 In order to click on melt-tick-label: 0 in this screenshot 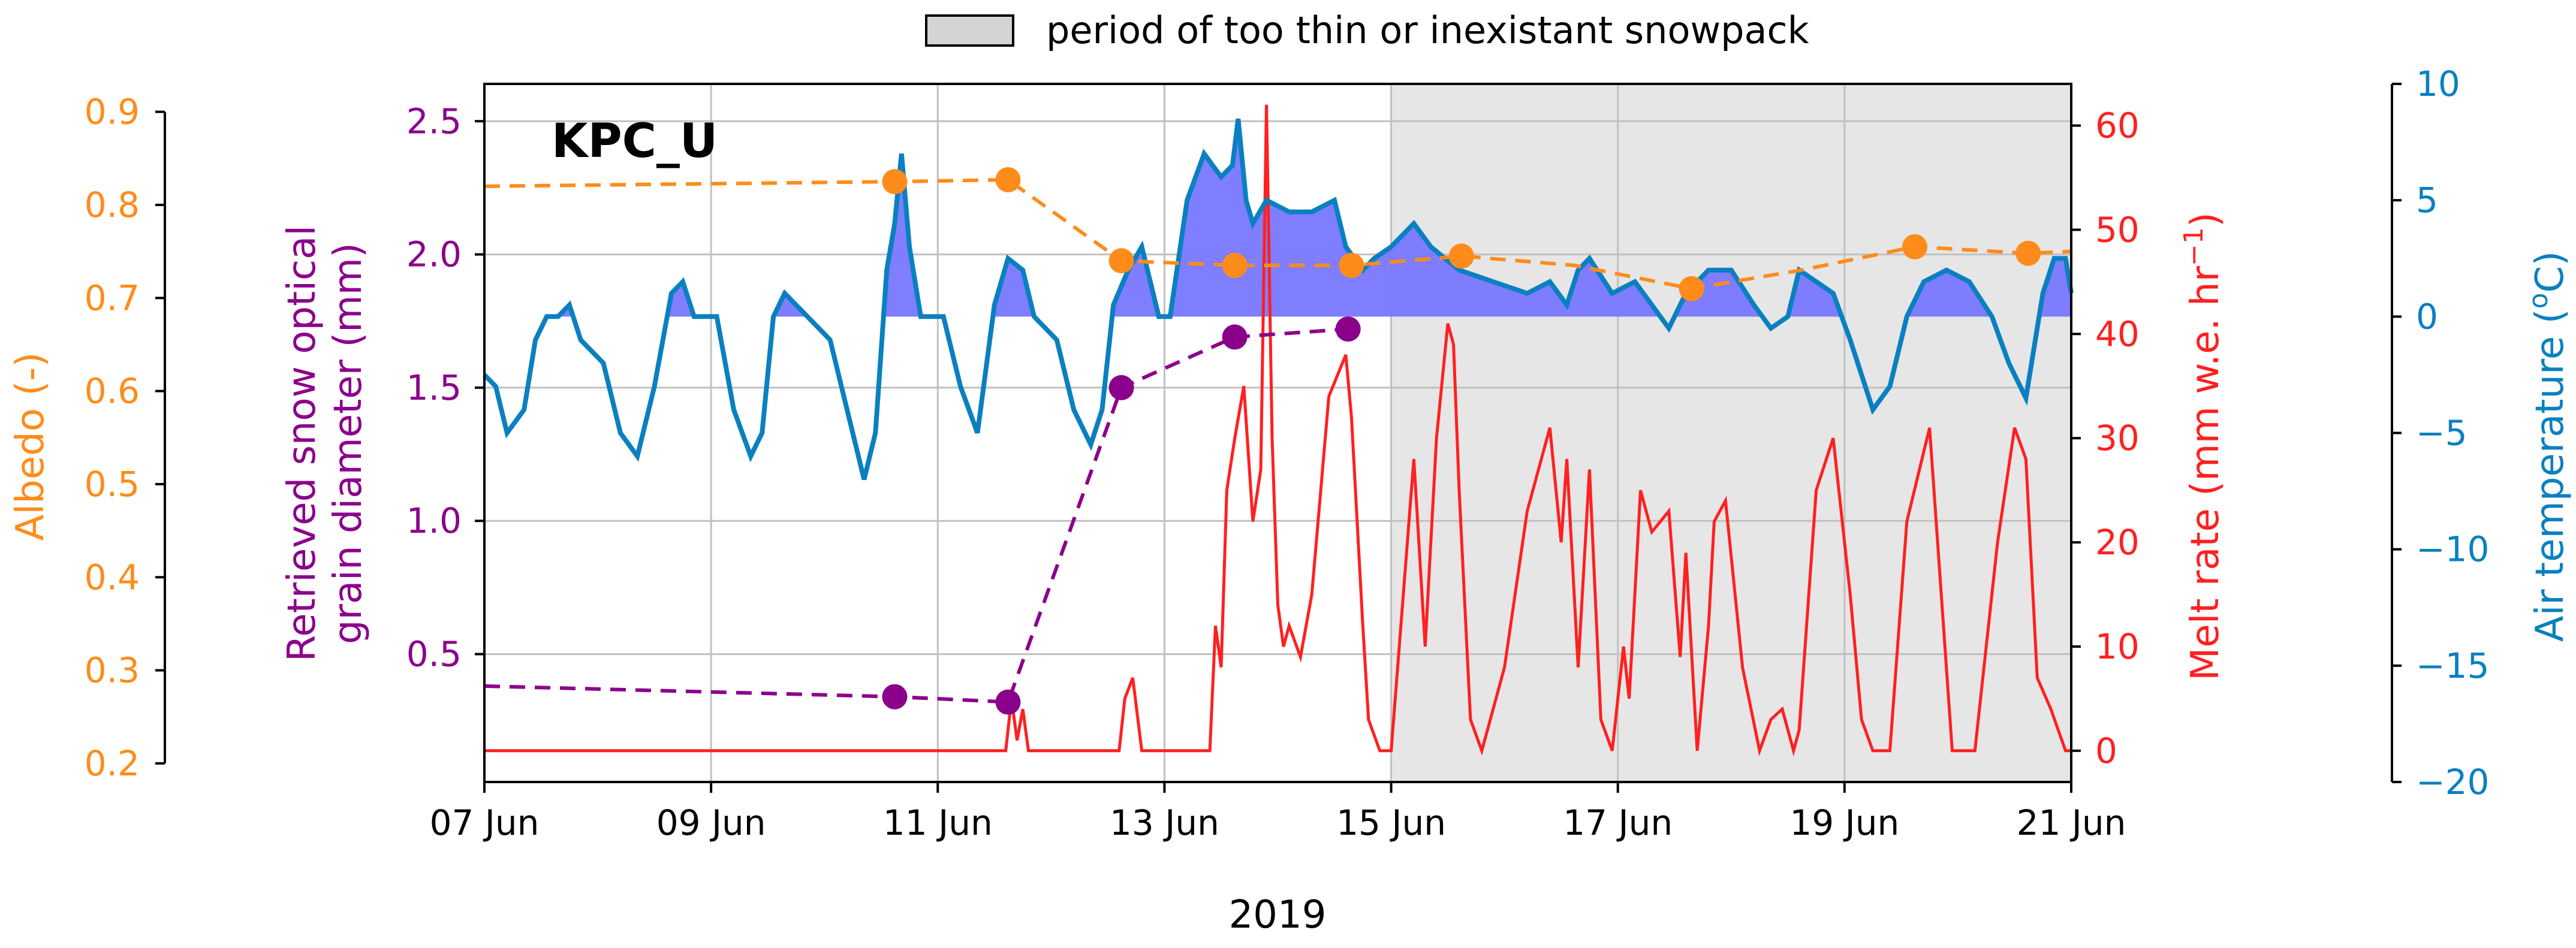, I will do `click(2106, 750)`.